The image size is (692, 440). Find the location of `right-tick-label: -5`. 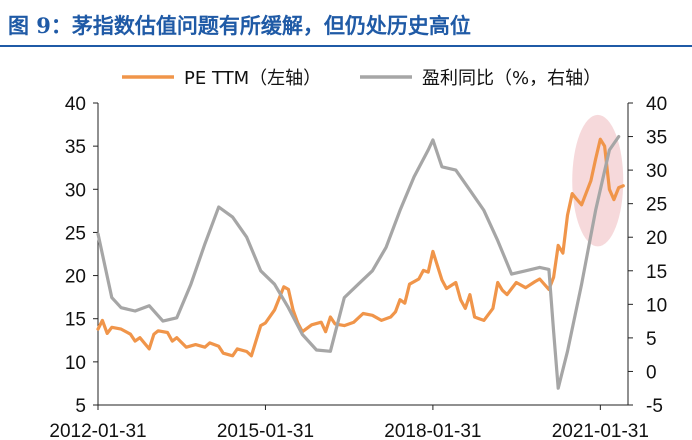

right-tick-label: -5 is located at coordinates (654, 406).